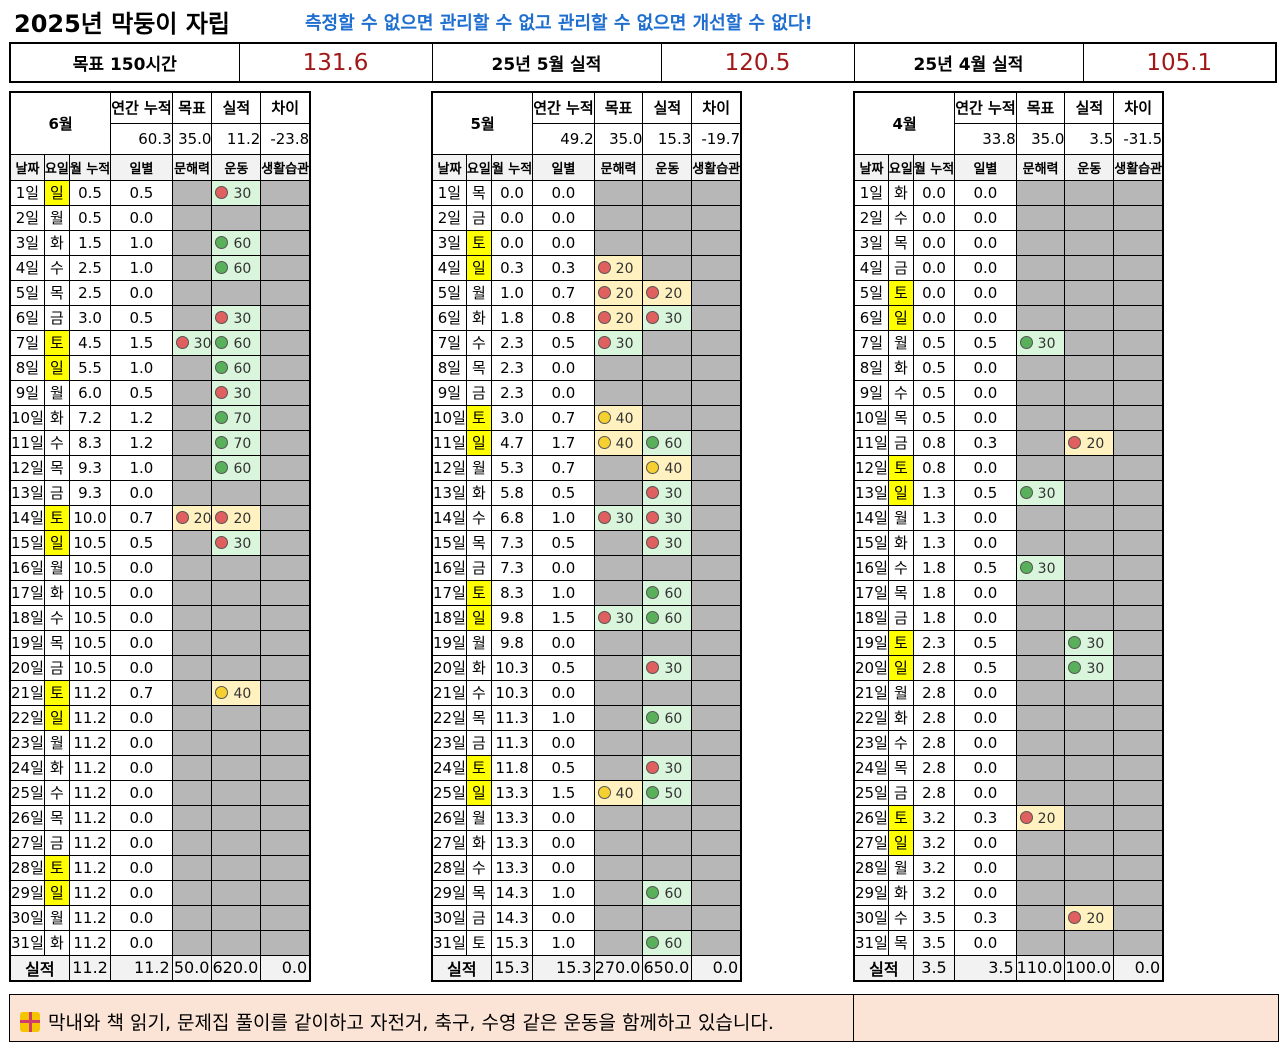  Describe the element at coordinates (757, 62) in the screenshot. I see `summary-may-value: 120.5` at that location.